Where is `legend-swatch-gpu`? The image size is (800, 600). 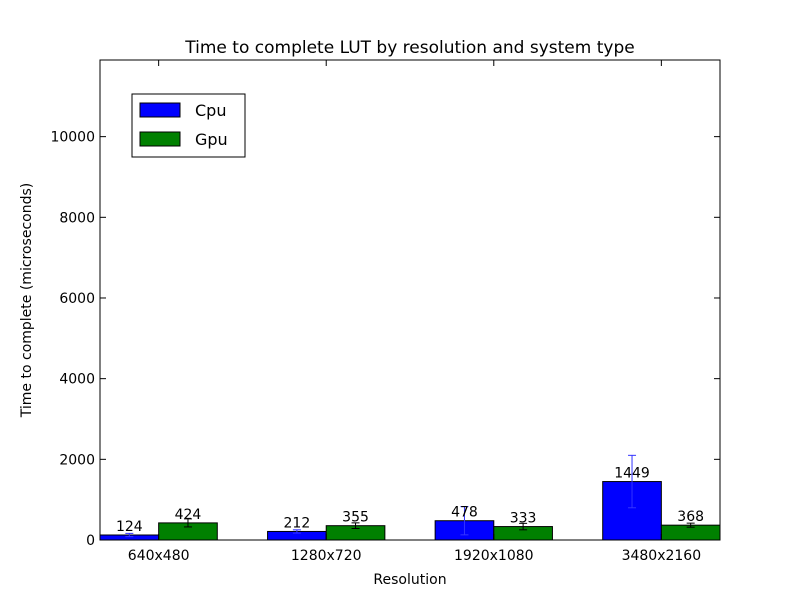
legend-swatch-gpu is located at coordinates (160, 139).